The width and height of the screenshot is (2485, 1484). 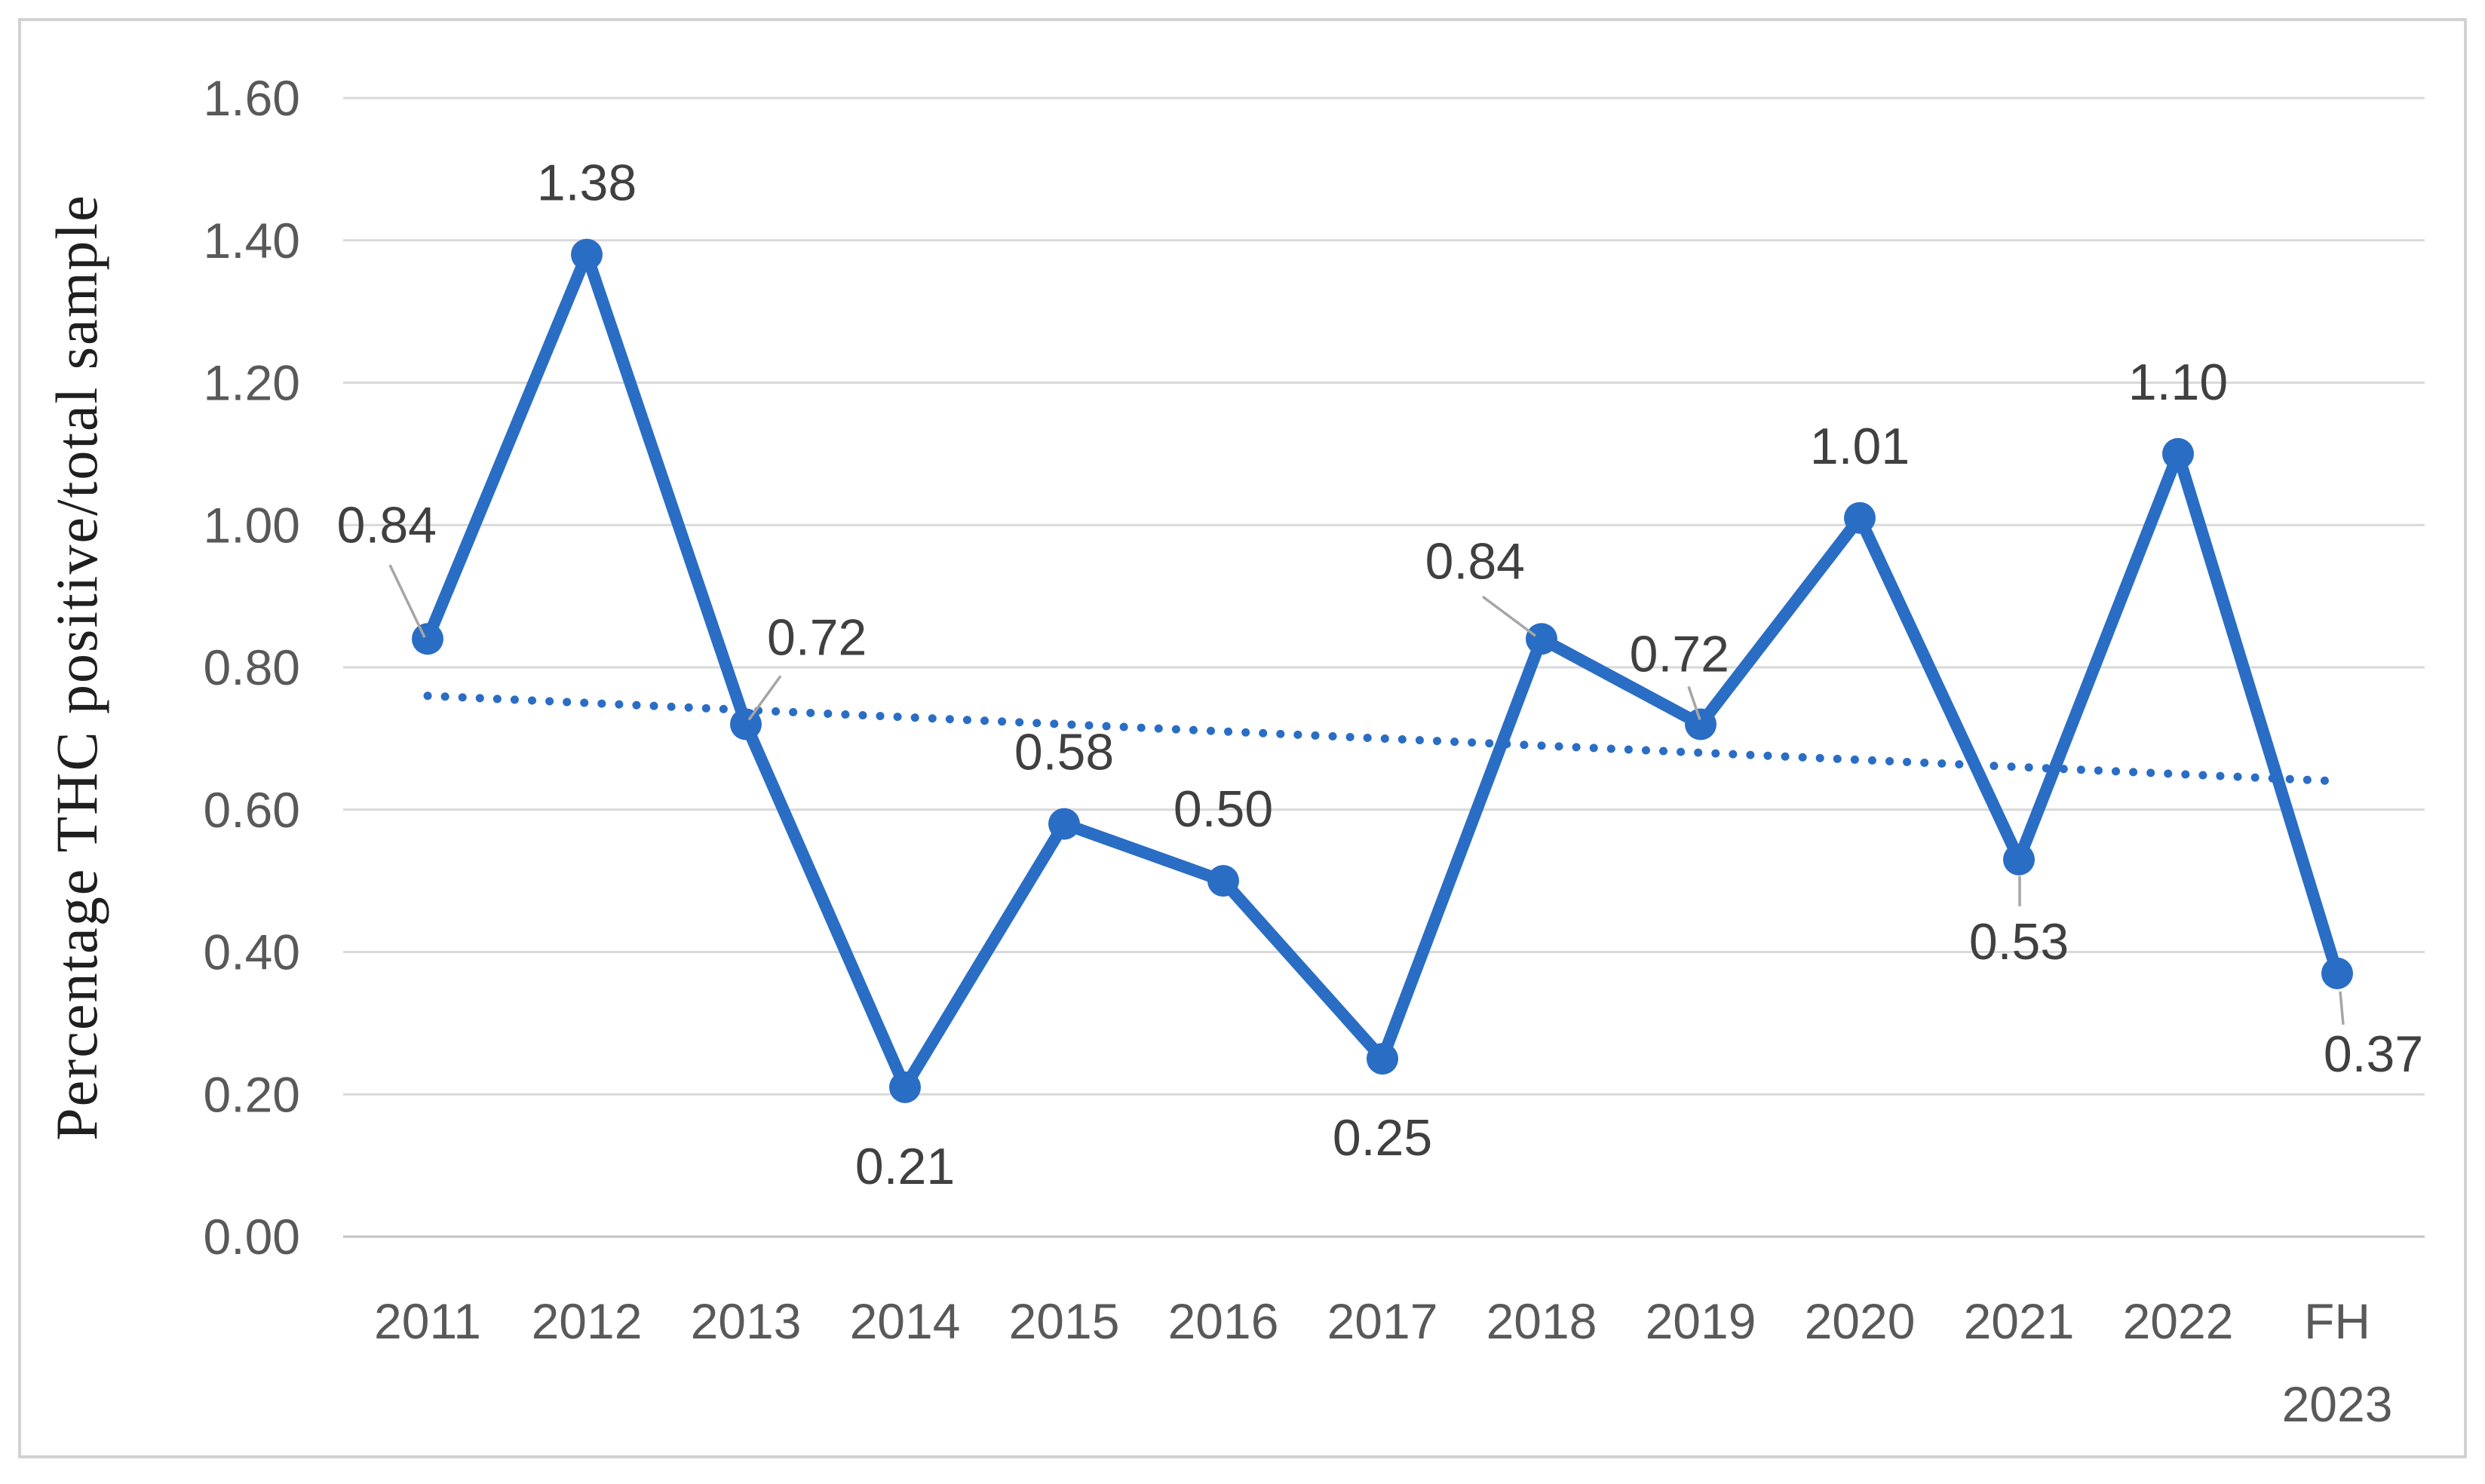 I want to click on x-axis-label: 2012, so click(x=587, y=1321).